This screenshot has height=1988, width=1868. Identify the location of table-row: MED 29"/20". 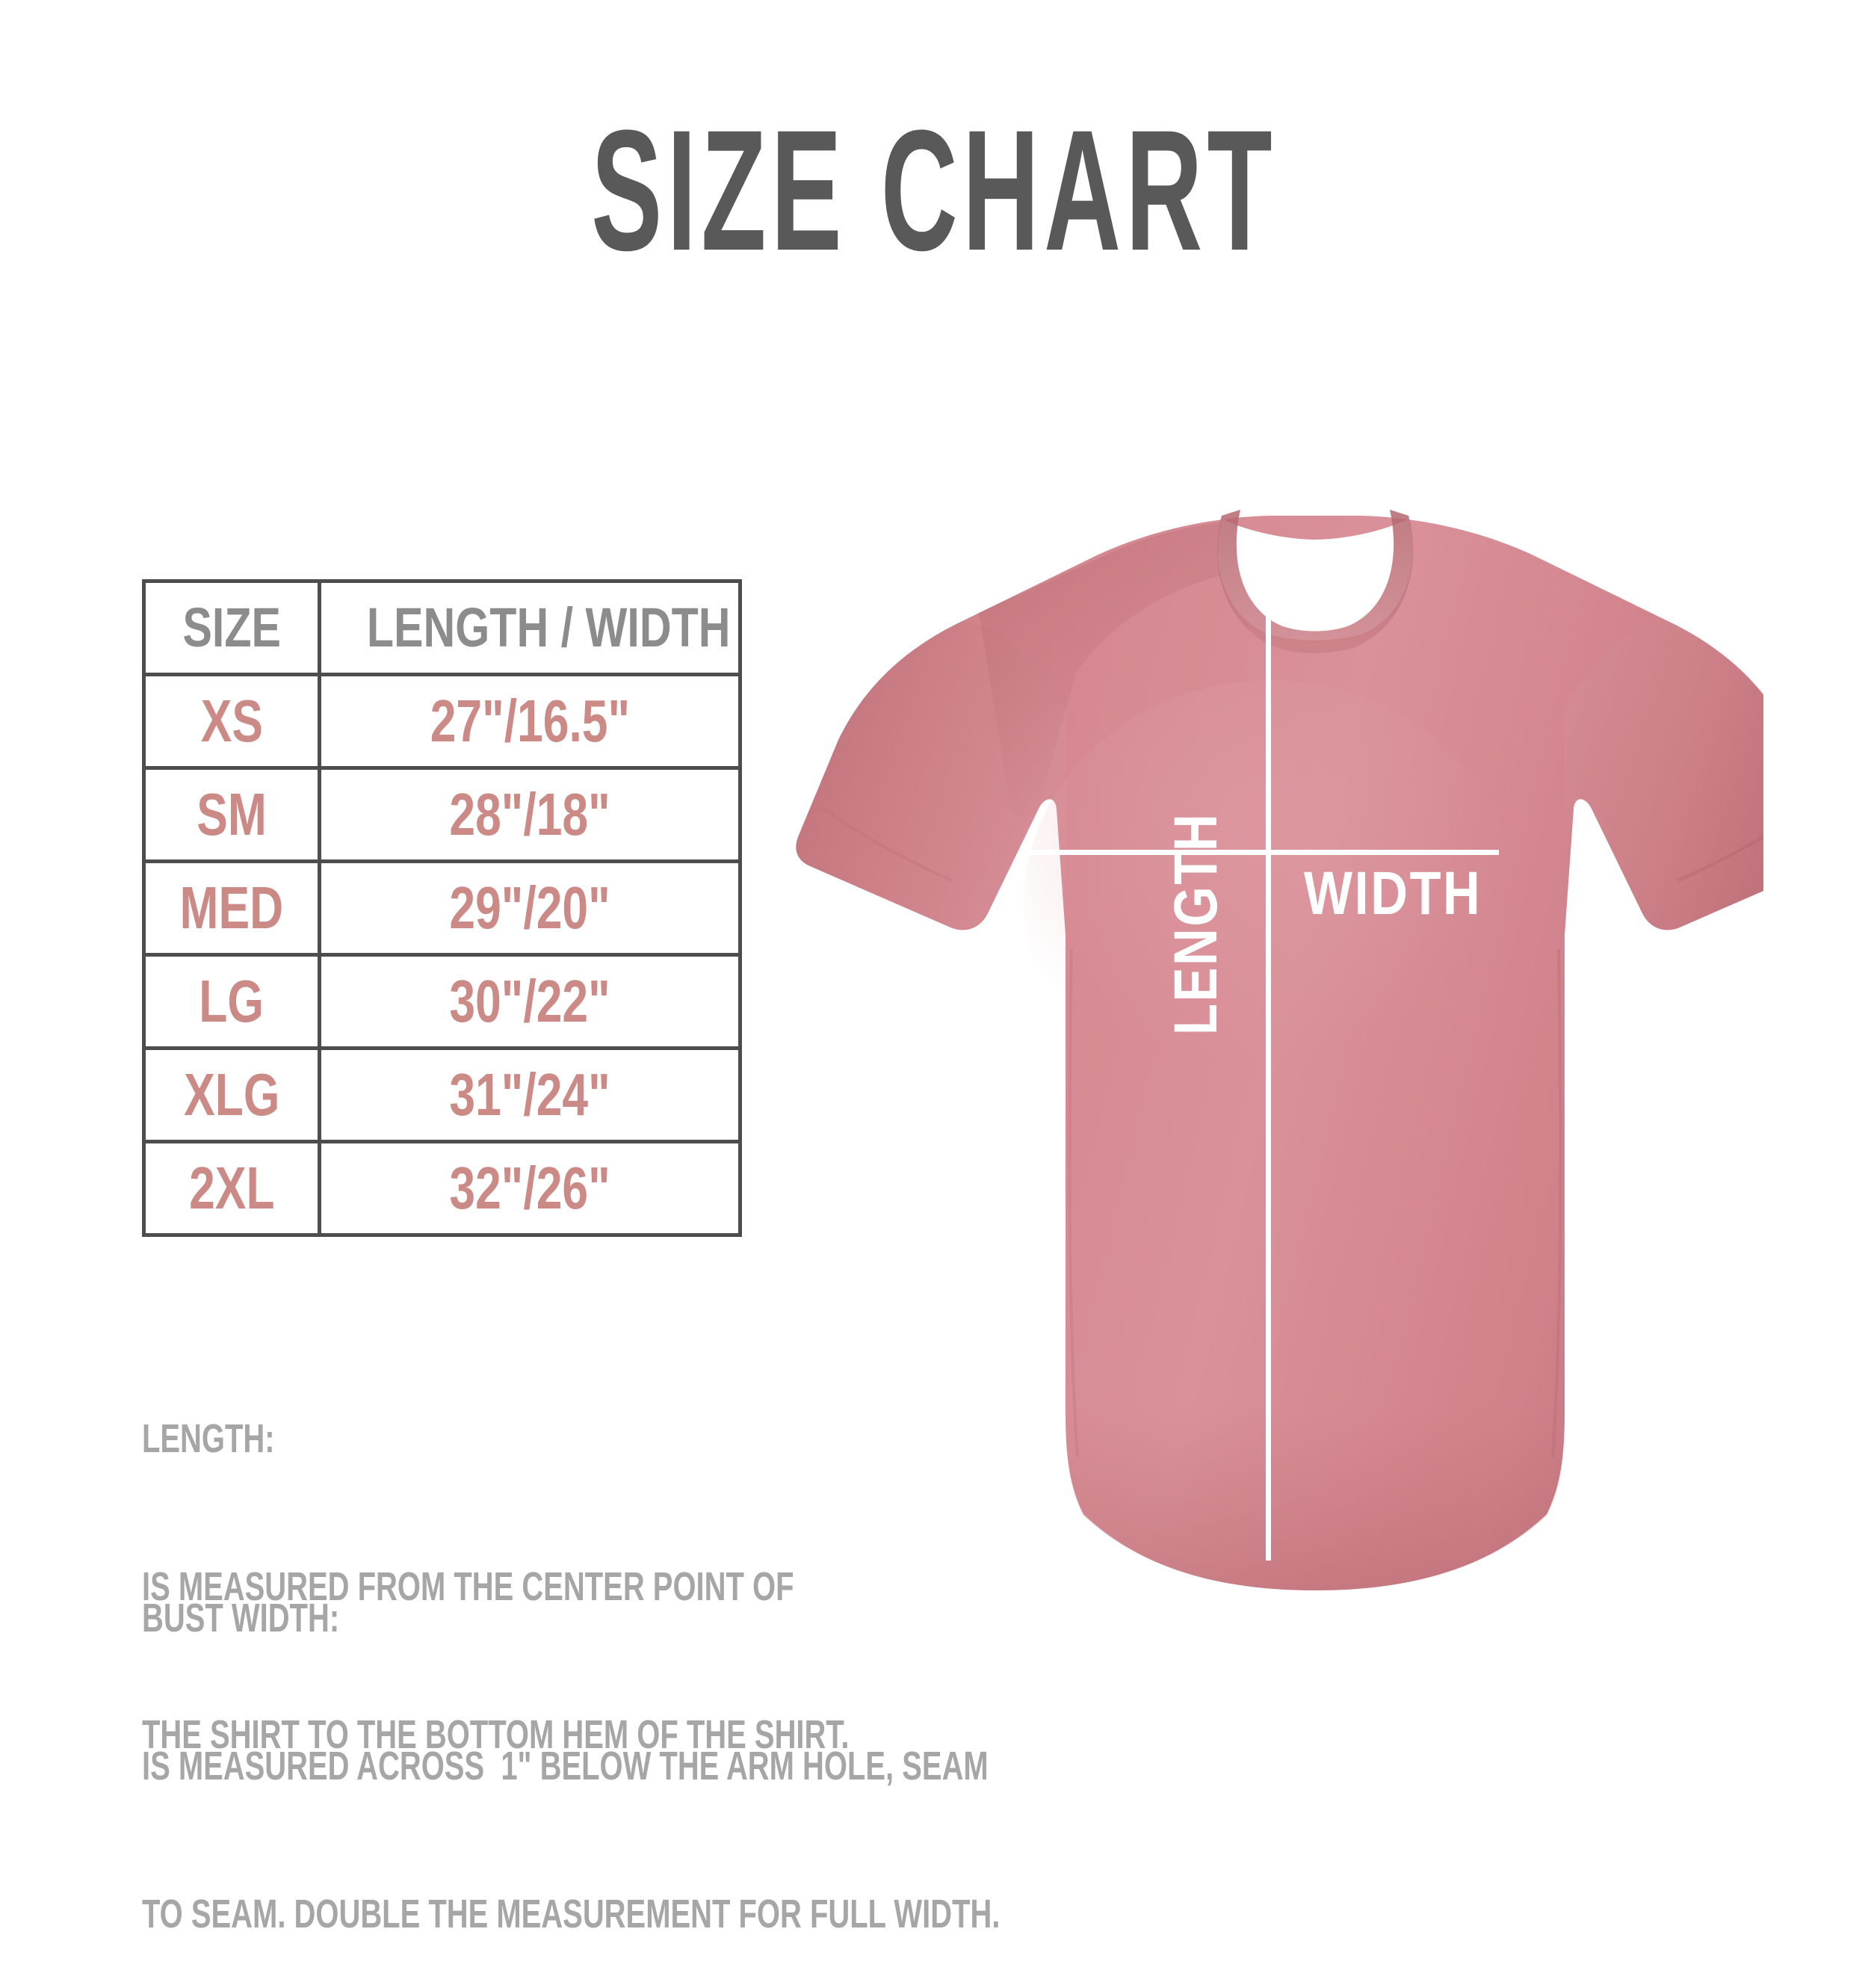
(442, 908).